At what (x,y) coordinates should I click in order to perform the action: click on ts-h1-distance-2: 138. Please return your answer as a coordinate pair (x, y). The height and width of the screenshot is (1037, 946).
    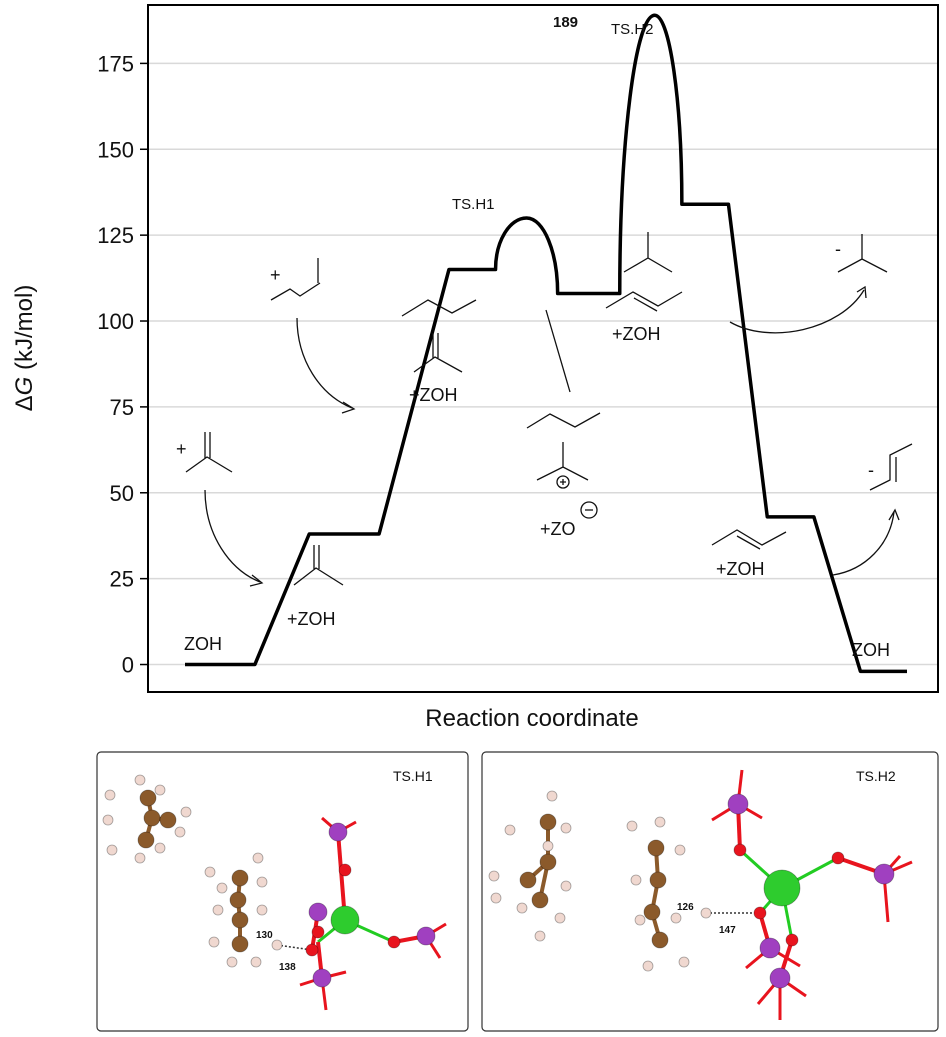
    Looking at the image, I should click on (287, 967).